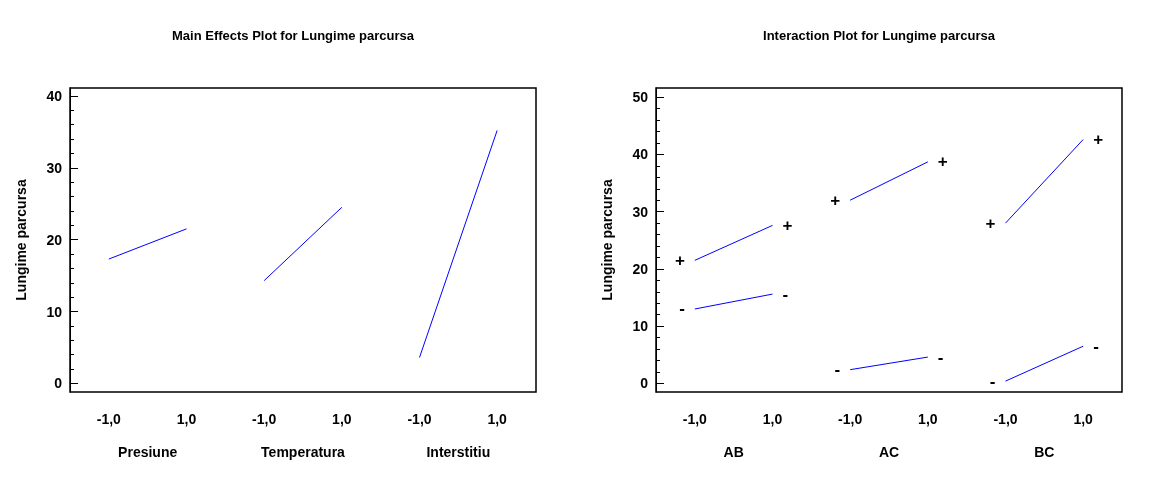 This screenshot has height=492, width=1172. I want to click on text: BC, so click(1044, 452).